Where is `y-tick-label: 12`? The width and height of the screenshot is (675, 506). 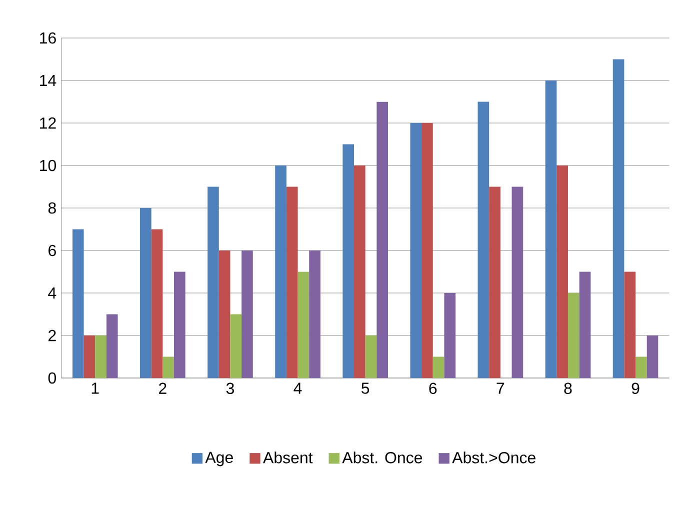
y-tick-label: 12 is located at coordinates (48, 123).